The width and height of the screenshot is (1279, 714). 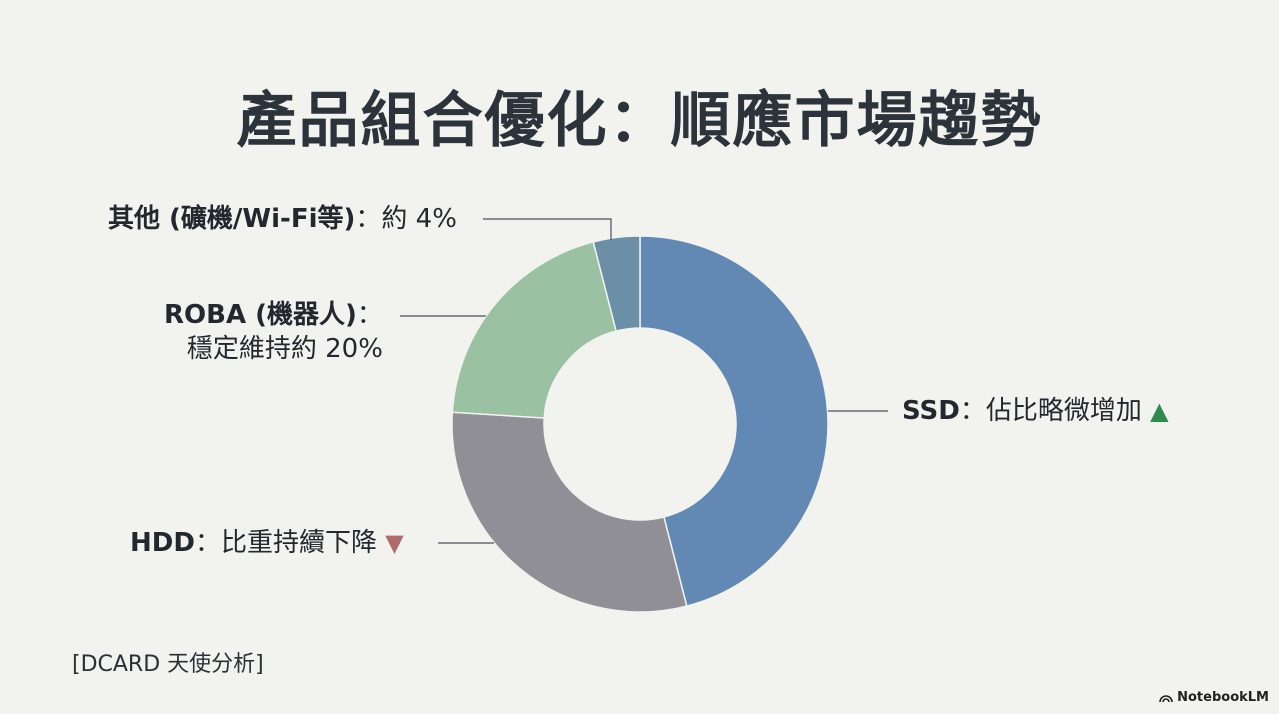 What do you see at coordinates (569, 512) in the screenshot?
I see `slice-hdd` at bounding box center [569, 512].